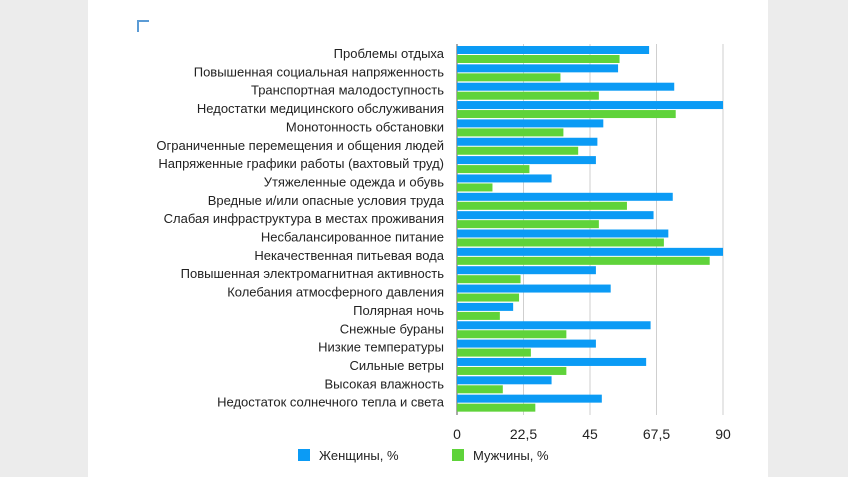 The image size is (848, 477). I want to click on category-label: Недостаток солнечного тепла и света, so click(331, 402).